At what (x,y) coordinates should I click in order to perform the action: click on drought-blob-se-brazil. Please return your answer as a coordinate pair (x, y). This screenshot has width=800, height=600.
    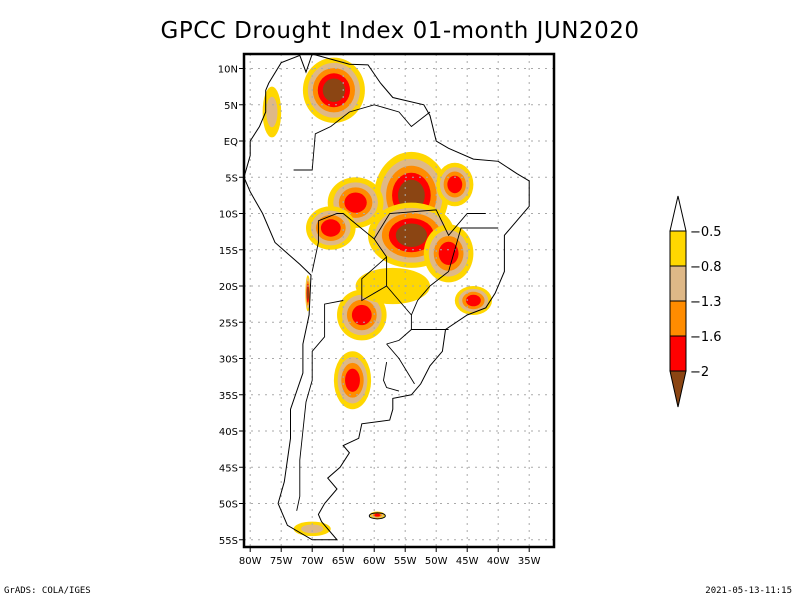
    Looking at the image, I should click on (473, 300).